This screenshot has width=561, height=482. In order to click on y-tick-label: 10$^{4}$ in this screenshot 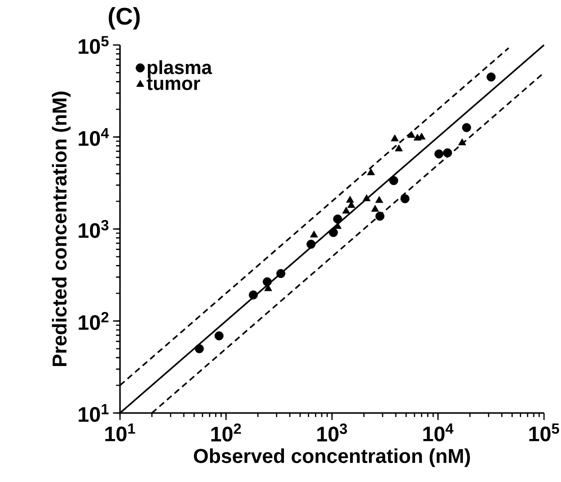, I will do `click(93, 137)`.